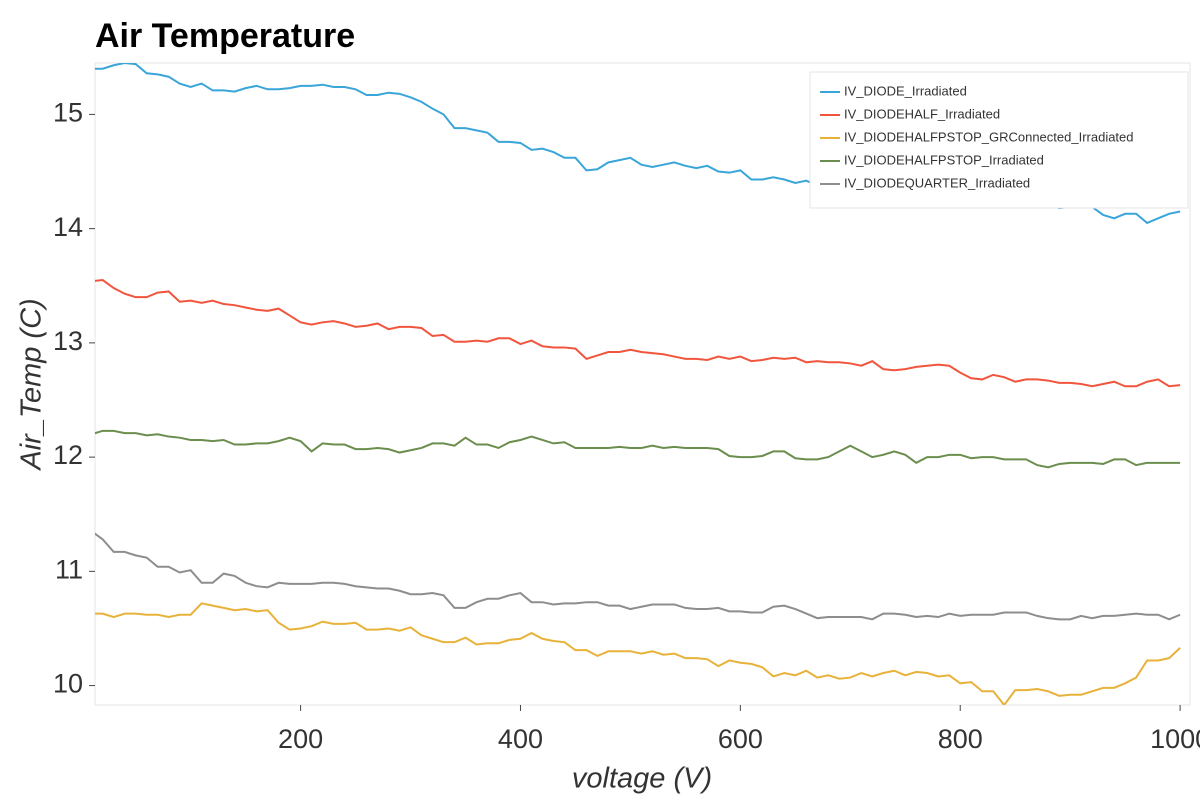 The image size is (1200, 800). Describe the element at coordinates (68, 455) in the screenshot. I see `y-tick-label: 12` at that location.